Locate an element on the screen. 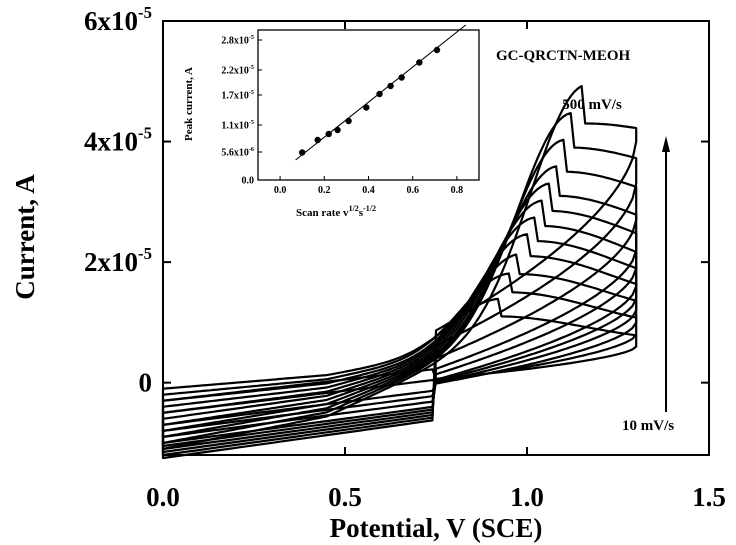 The image size is (736, 545). y-tick-label: 2x10⁻⁵ is located at coordinates (118, 260).